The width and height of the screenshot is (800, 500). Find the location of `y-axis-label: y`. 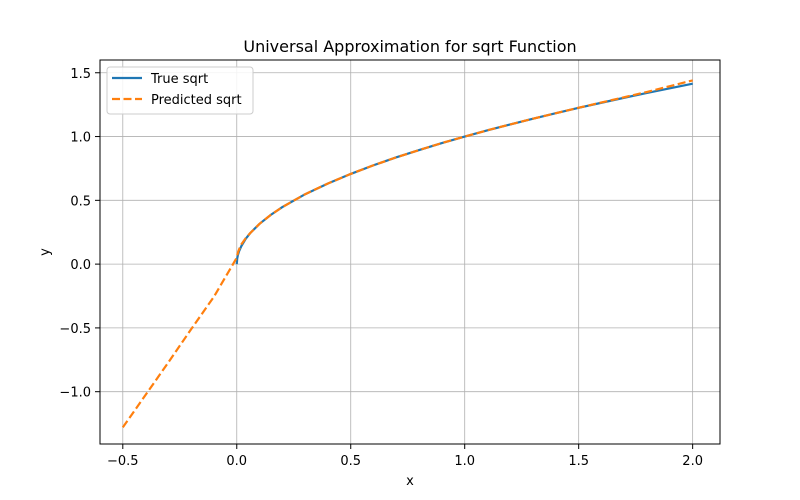

y-axis-label: y is located at coordinates (45, 252).